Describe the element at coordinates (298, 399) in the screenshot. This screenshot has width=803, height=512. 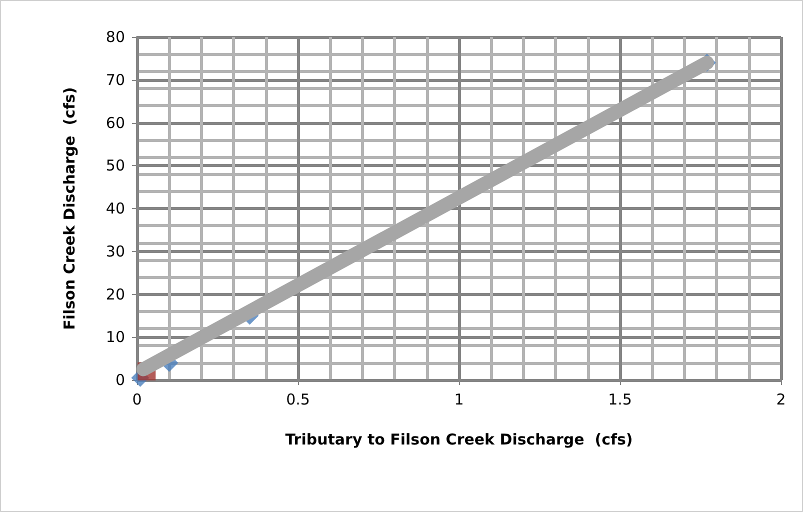
I see `x-tick-label: 0.5` at that location.